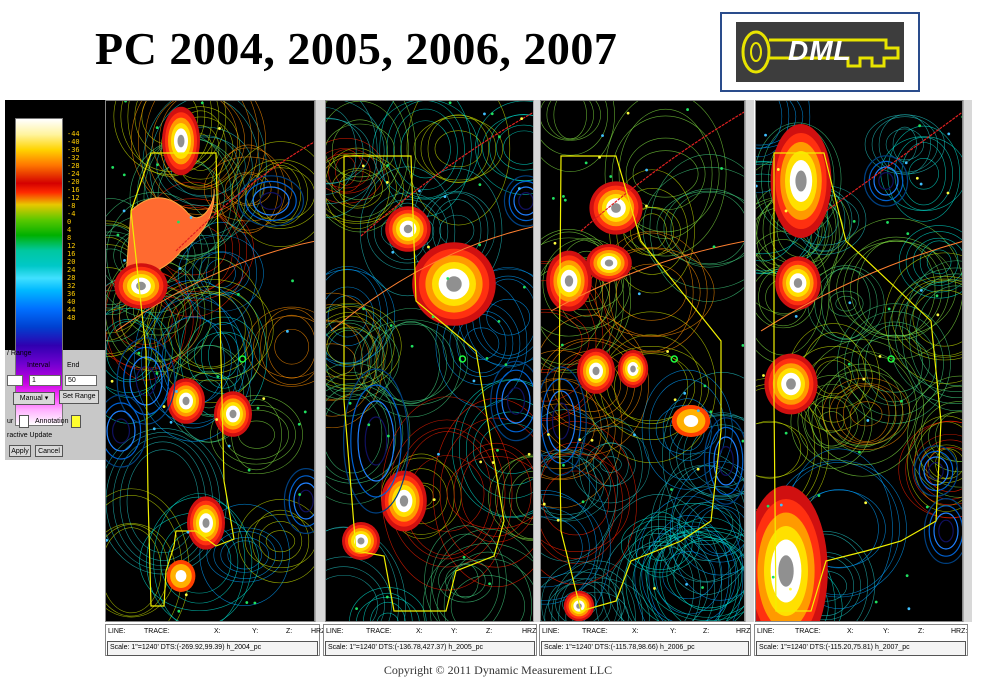 This screenshot has width=996, height=697. What do you see at coordinates (419, 631) in the screenshot?
I see `status-field-label: X:` at bounding box center [419, 631].